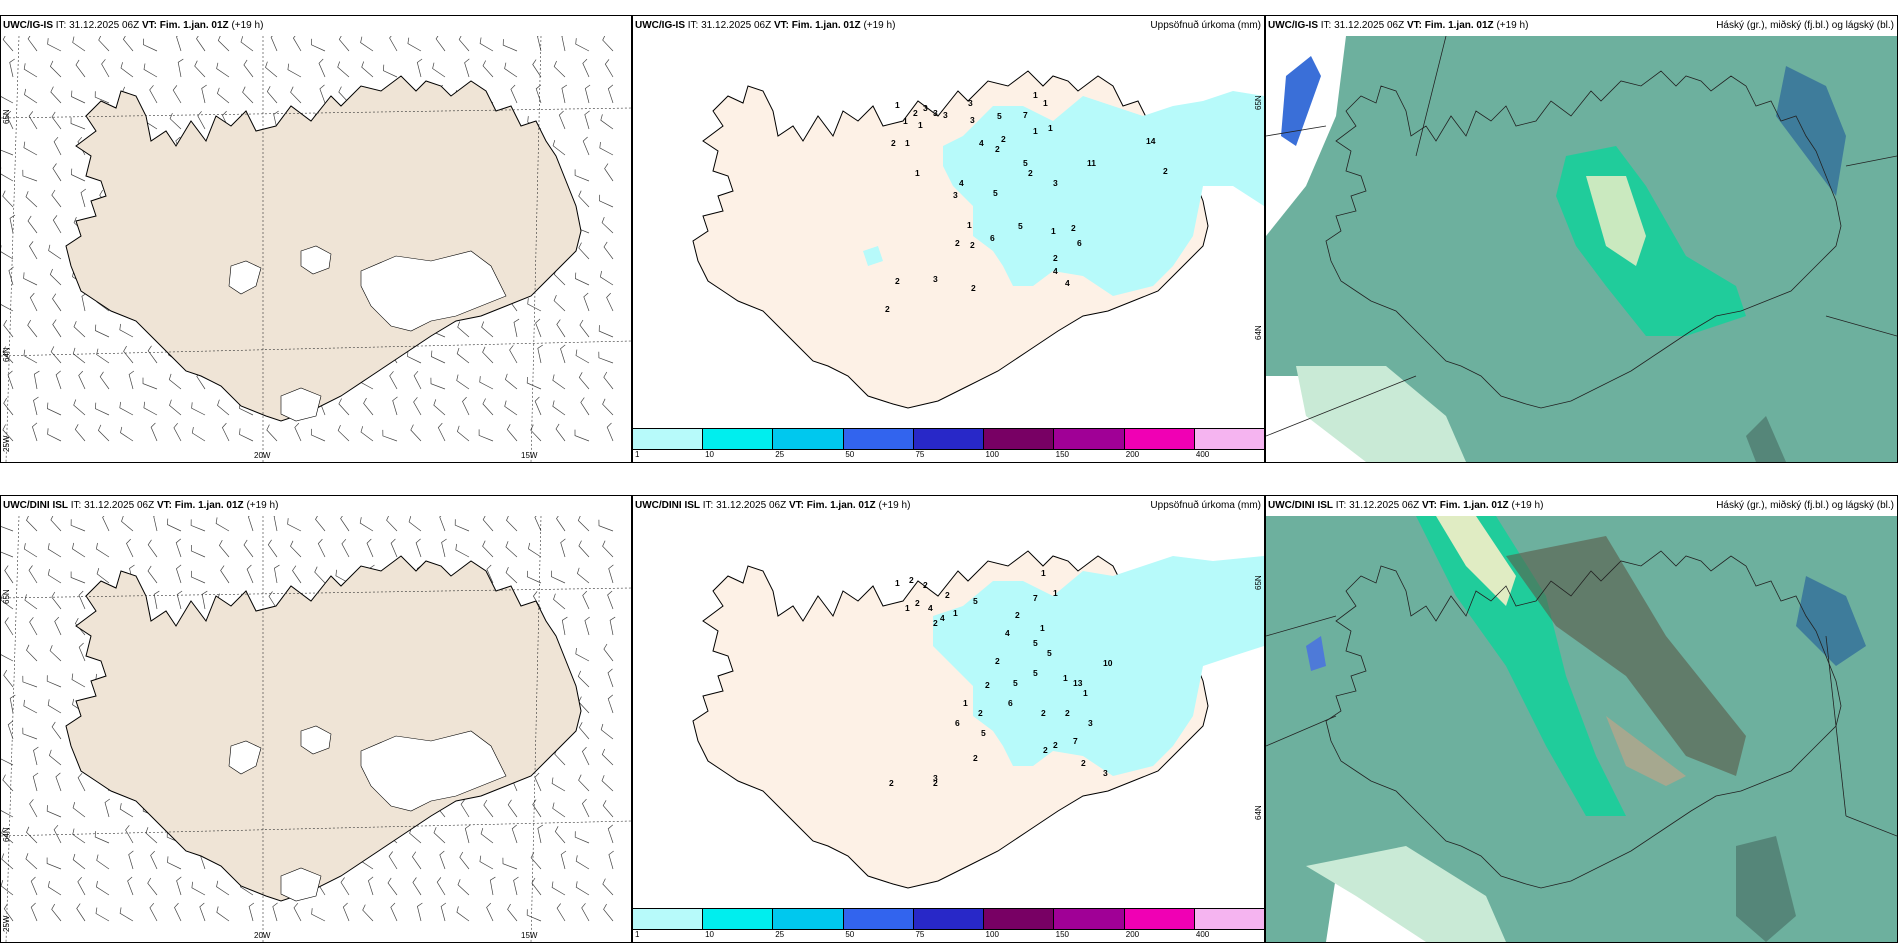 This screenshot has width=1900, height=950. I want to click on cloud-map, so click(1581, 249).